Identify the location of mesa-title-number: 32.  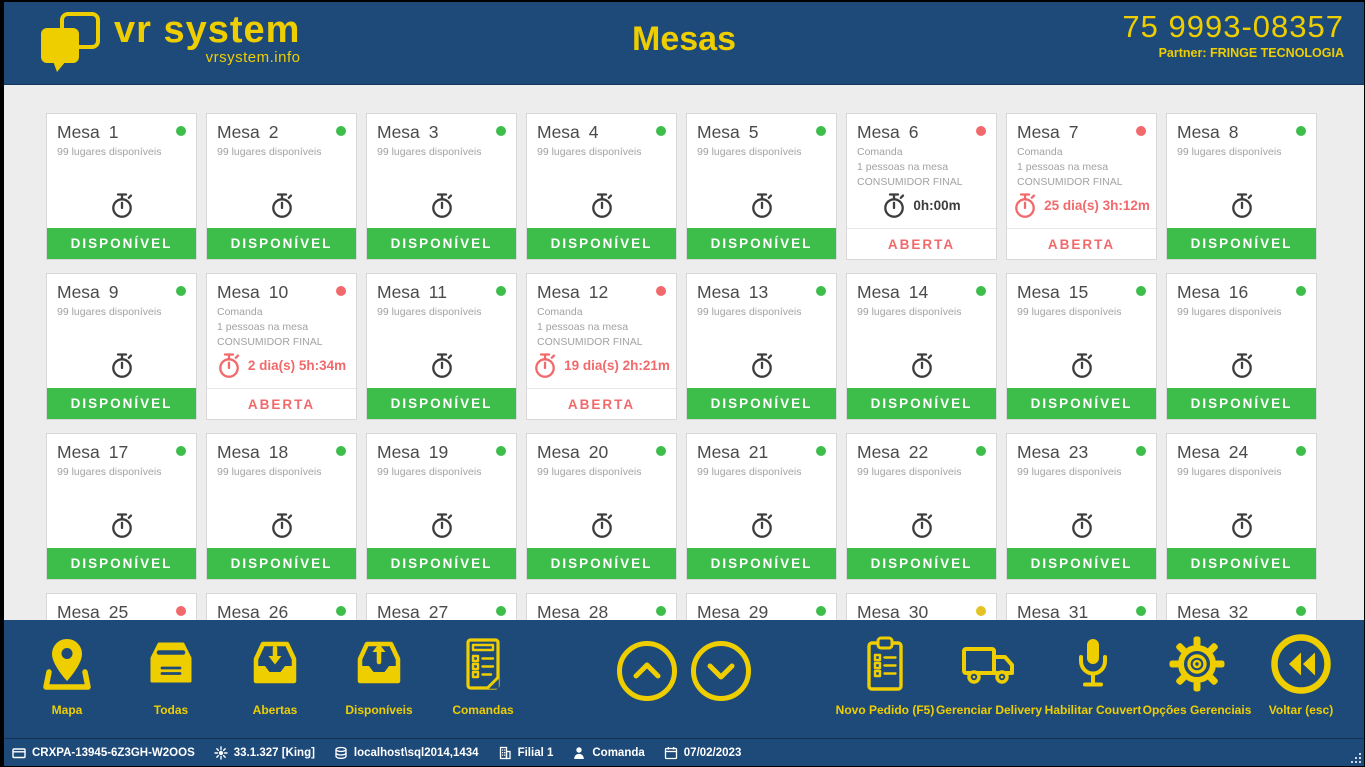
(1238, 611).